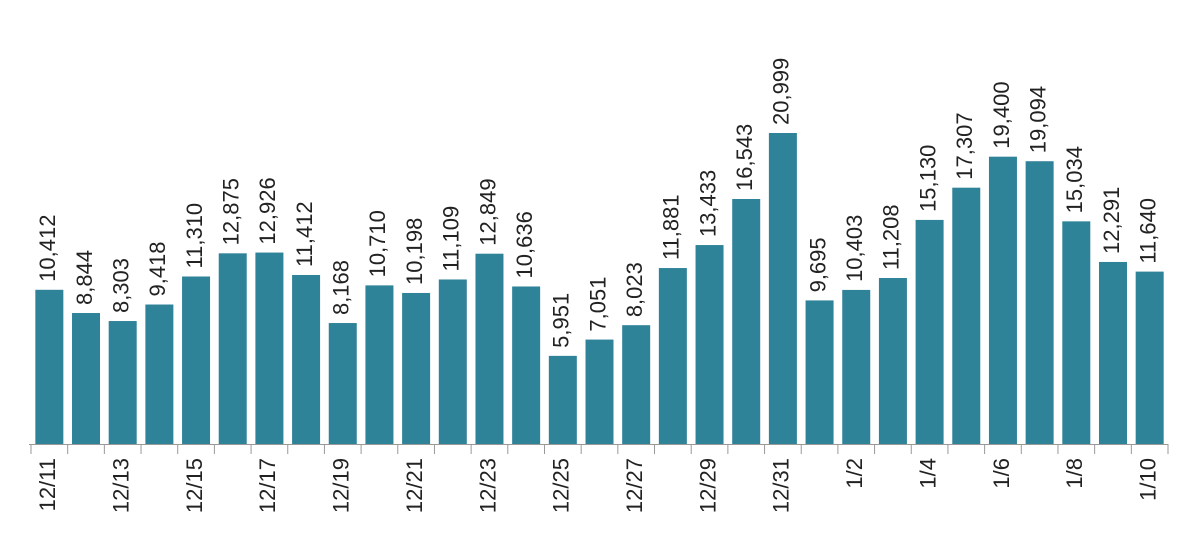 The width and height of the screenshot is (1200, 556). I want to click on x-tick-label: 12/17, so click(267, 485).